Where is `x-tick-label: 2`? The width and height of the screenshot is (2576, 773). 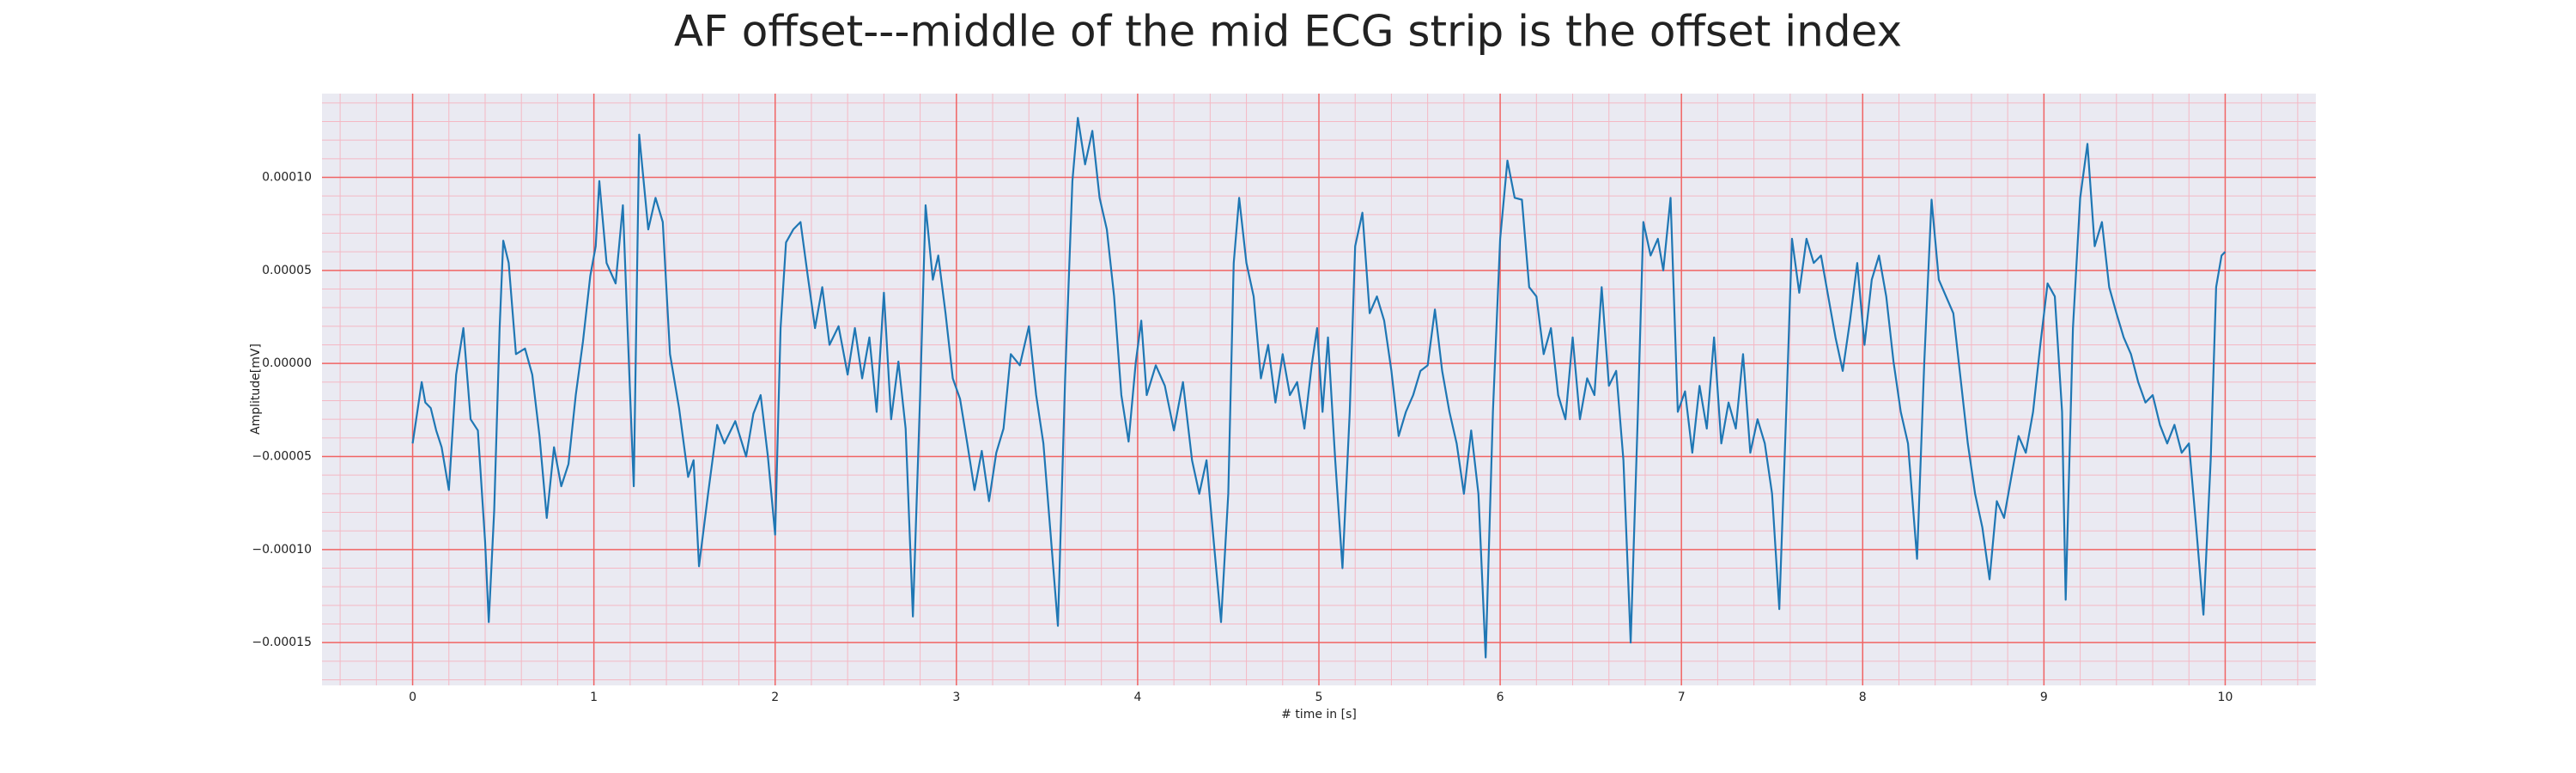 x-tick-label: 2 is located at coordinates (775, 697).